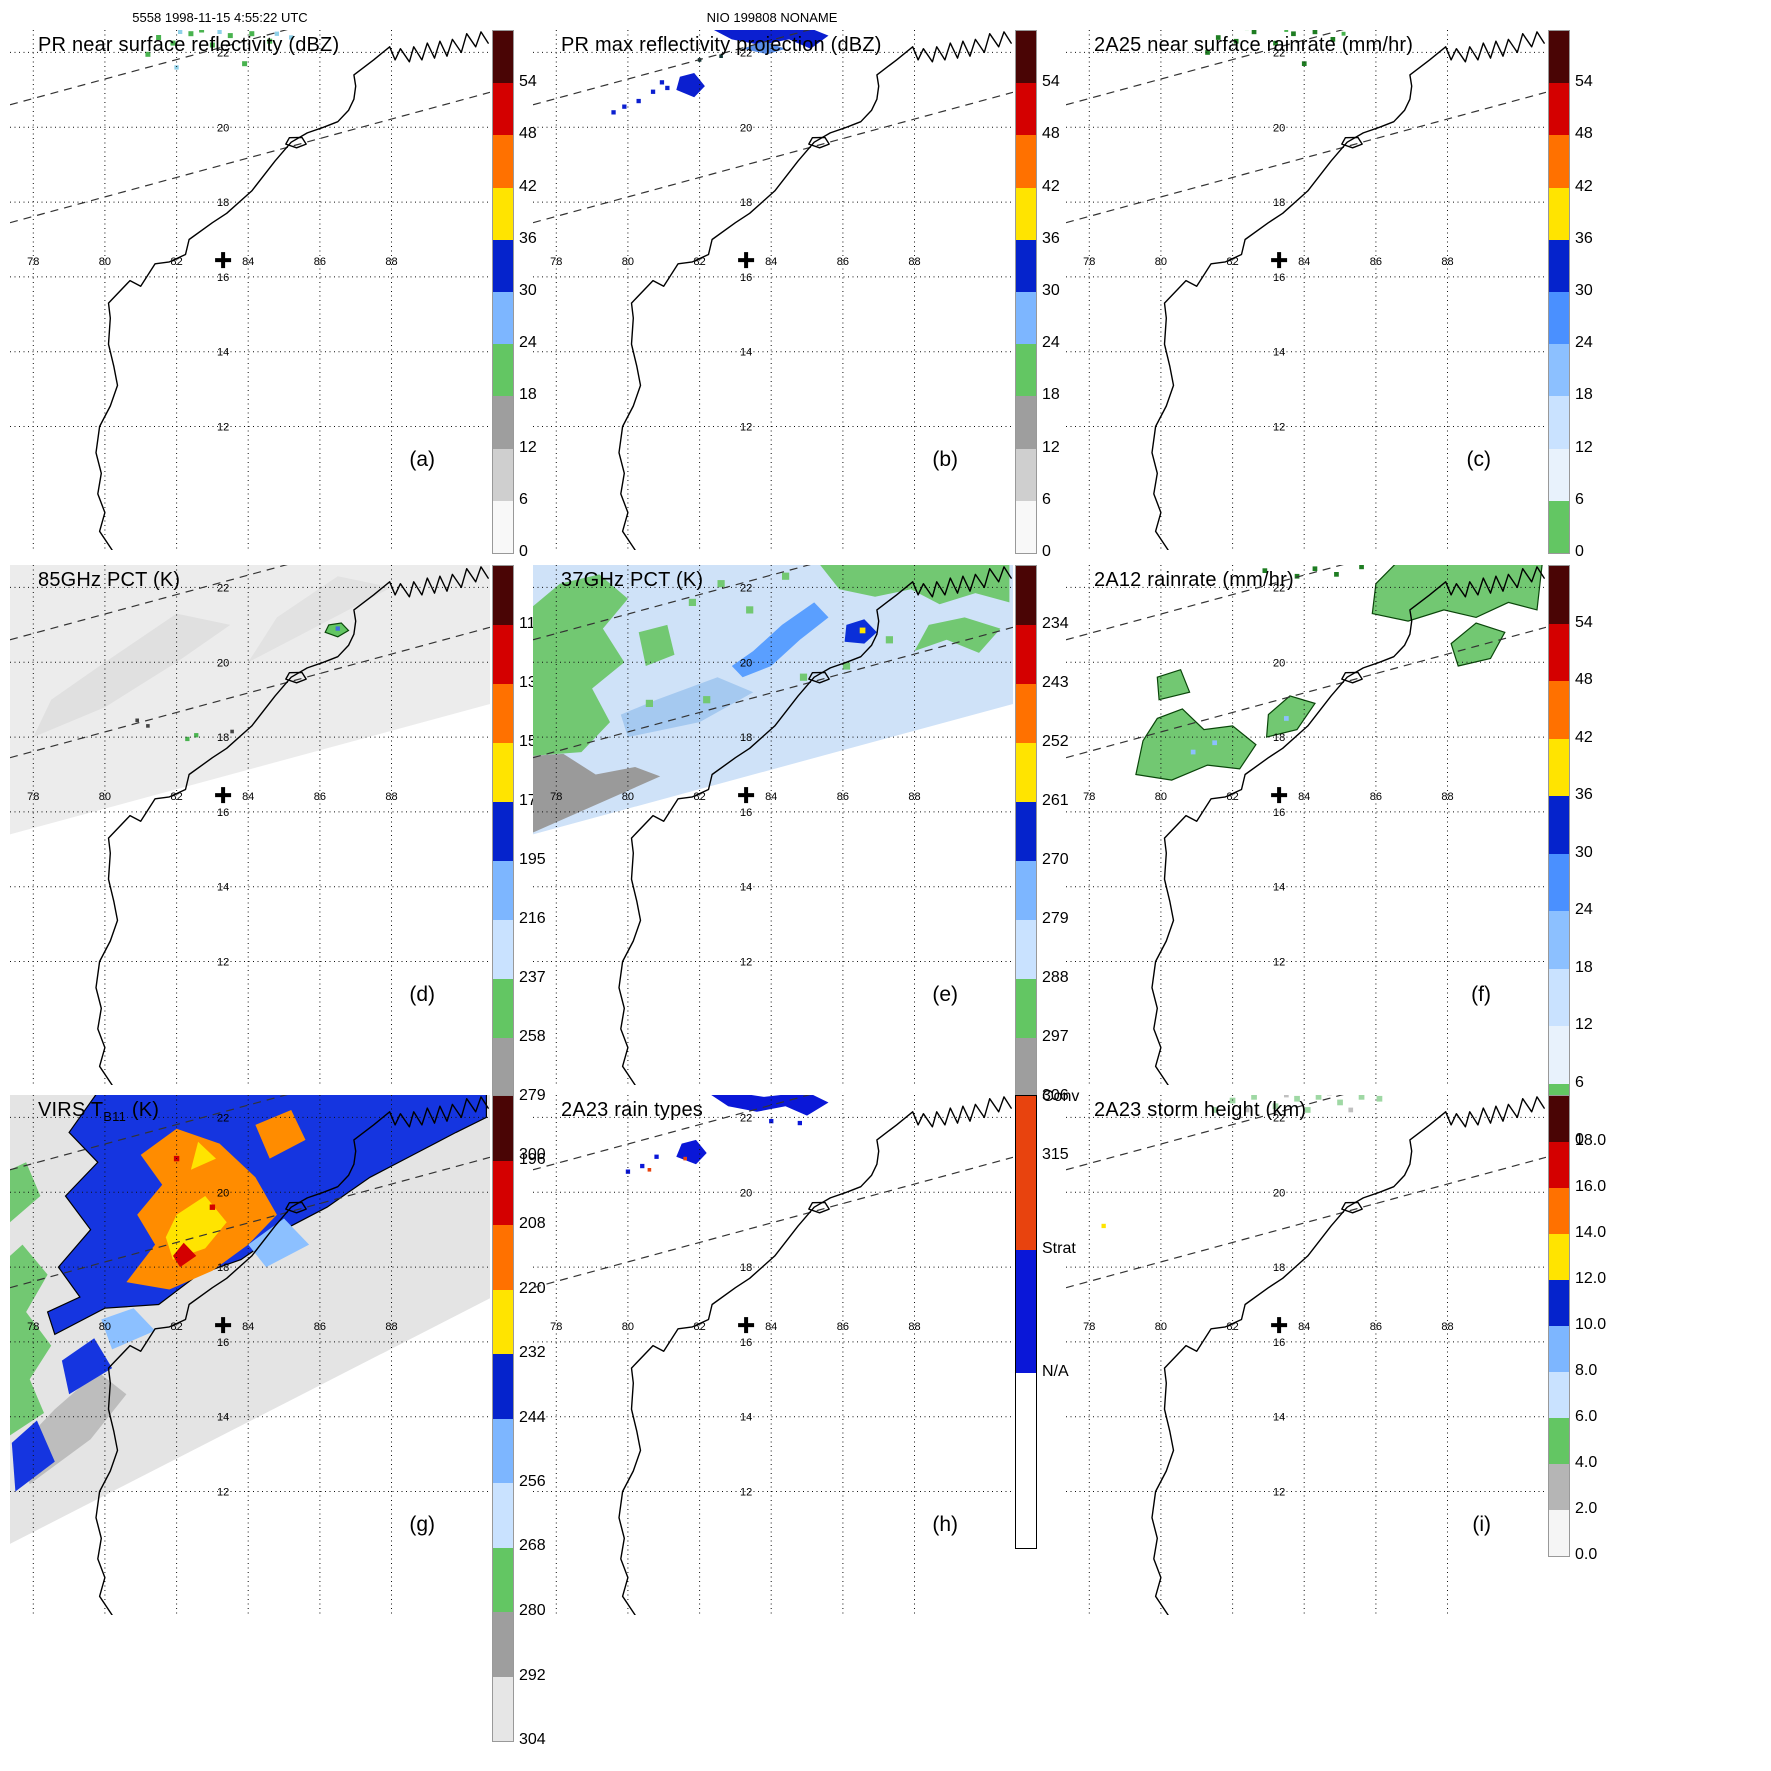 This screenshot has height=1771, width=1771. I want to click on colorbar-tick: 300, so click(532, 1154).